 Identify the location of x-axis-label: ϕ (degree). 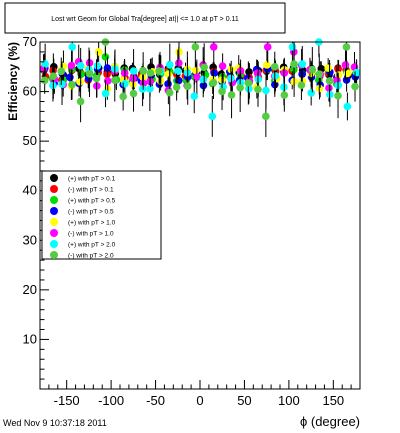
(330, 421).